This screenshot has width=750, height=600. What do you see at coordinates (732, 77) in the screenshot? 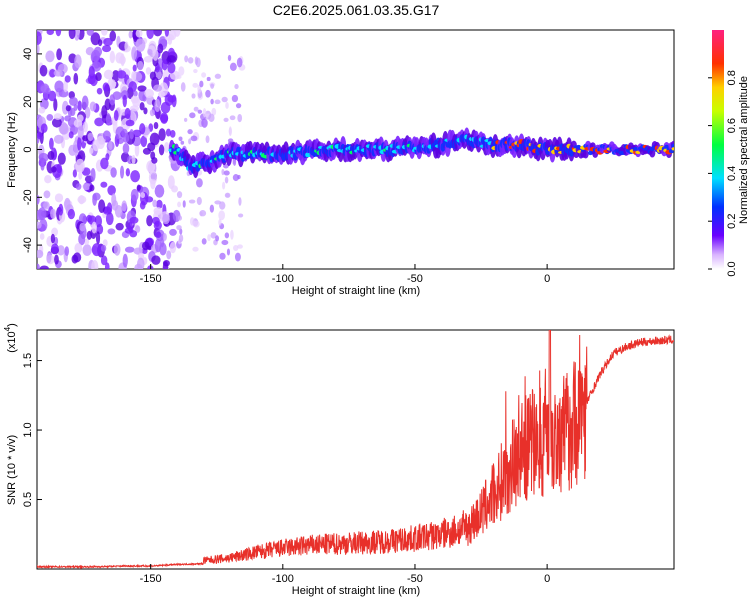
I see `colorbar-tick-label: 0.8` at bounding box center [732, 77].